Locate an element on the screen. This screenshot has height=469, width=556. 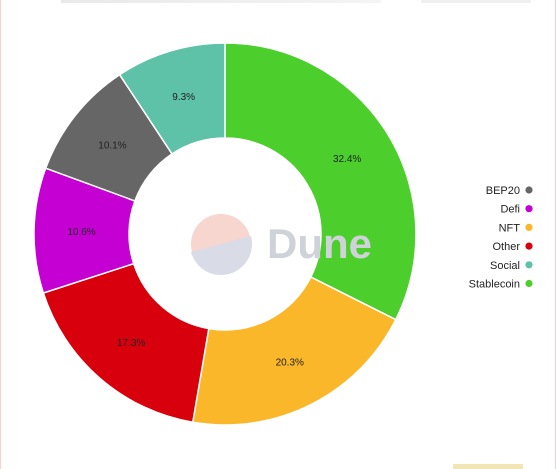
slice-label-stablecoin: 32.4% is located at coordinates (347, 159).